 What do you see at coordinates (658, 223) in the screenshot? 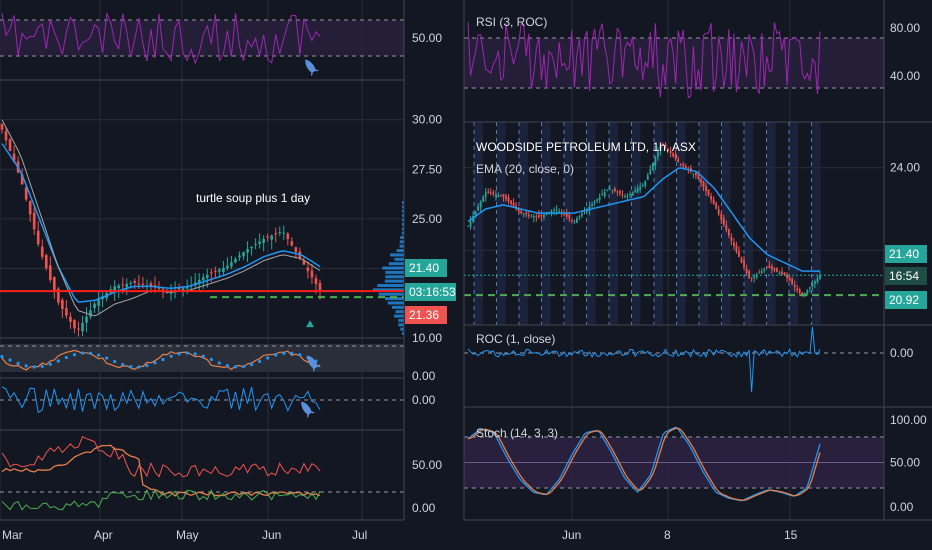
I see `session-shade` at bounding box center [658, 223].